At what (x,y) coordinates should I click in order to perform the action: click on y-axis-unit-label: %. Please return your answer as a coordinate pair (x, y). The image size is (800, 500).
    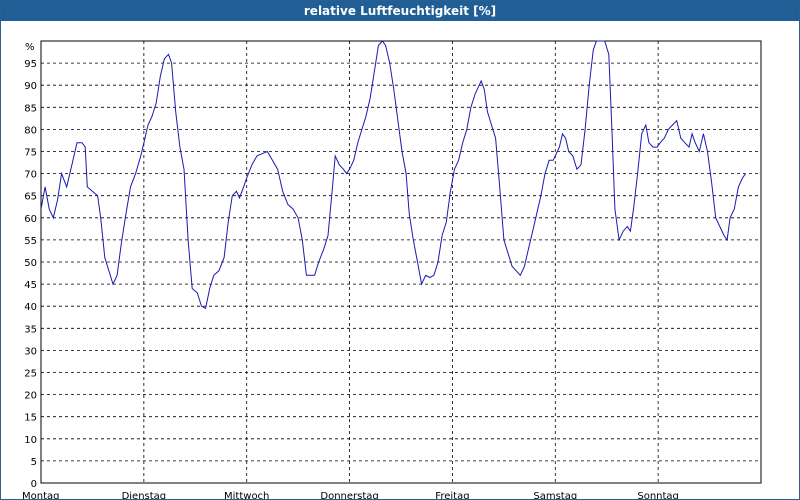
    Looking at the image, I should click on (30, 47).